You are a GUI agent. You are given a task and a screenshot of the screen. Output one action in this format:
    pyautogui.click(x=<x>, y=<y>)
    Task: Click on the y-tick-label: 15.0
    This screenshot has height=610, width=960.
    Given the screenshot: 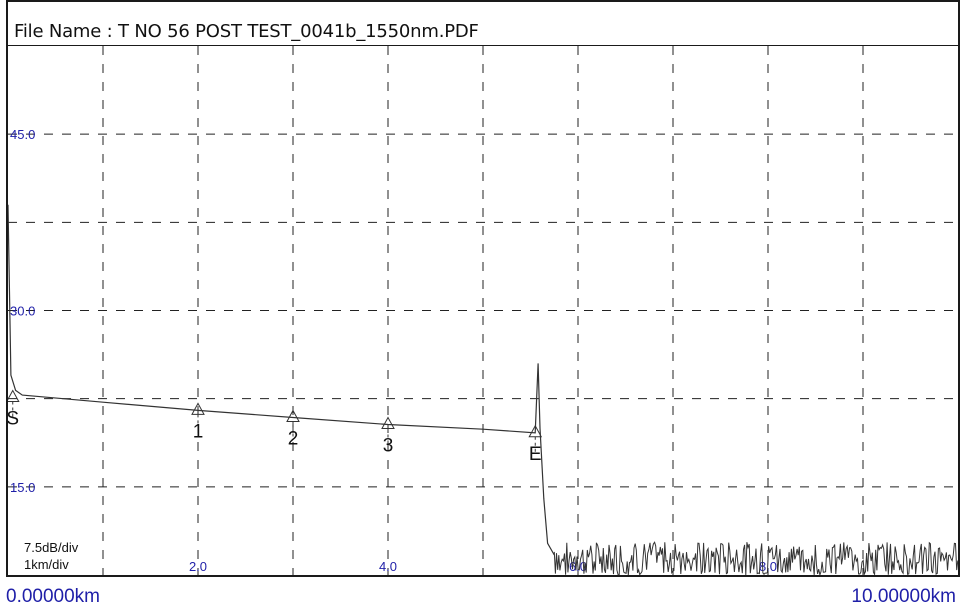 What is the action you would take?
    pyautogui.click(x=22, y=487)
    